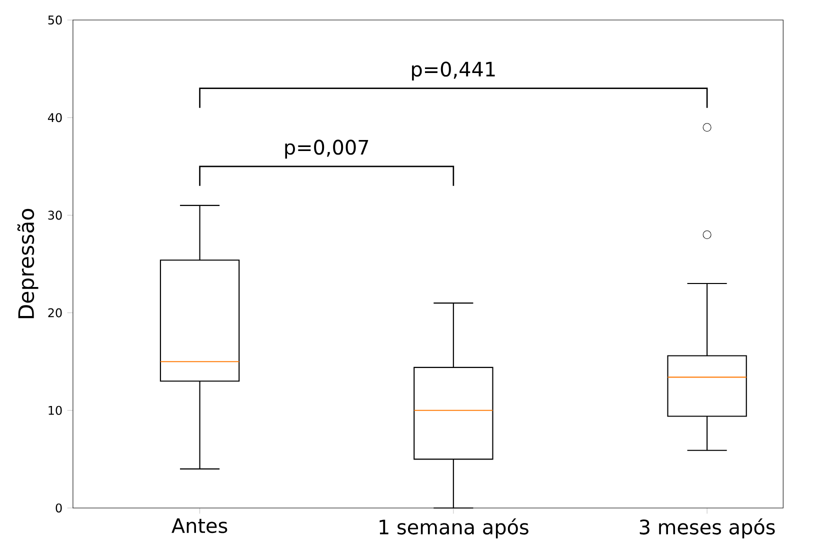 Image resolution: width=827 pixels, height=540 pixels. Describe the element at coordinates (55, 313) in the screenshot. I see `y-tick-label: 20` at that location.